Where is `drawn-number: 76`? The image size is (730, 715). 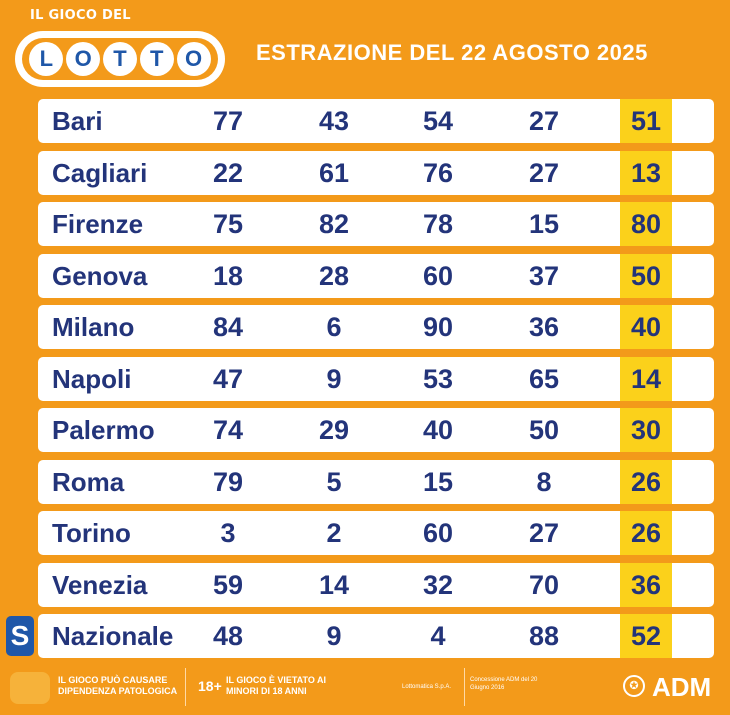 drawn-number: 76 is located at coordinates (438, 172).